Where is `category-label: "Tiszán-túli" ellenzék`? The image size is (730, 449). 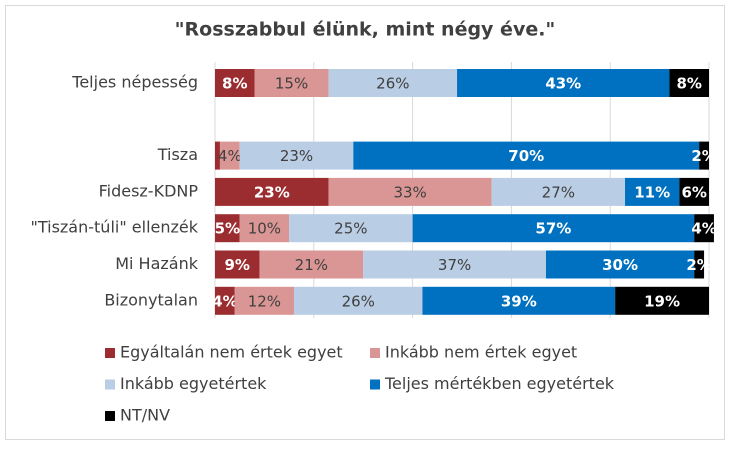
category-label: "Tiszán-túli" ellenzék is located at coordinates (114, 227).